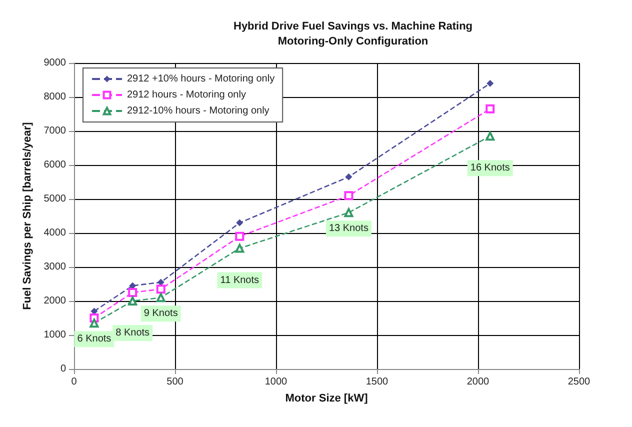  I want to click on legend-label: 2912 +10% hours - Motoring only, so click(201, 79).